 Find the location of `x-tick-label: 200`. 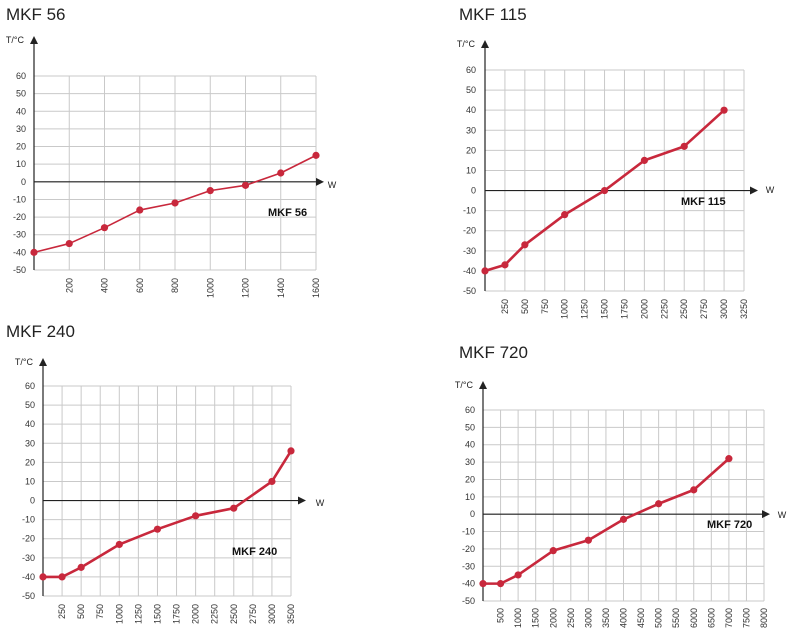

x-tick-label: 200 is located at coordinates (69, 285).